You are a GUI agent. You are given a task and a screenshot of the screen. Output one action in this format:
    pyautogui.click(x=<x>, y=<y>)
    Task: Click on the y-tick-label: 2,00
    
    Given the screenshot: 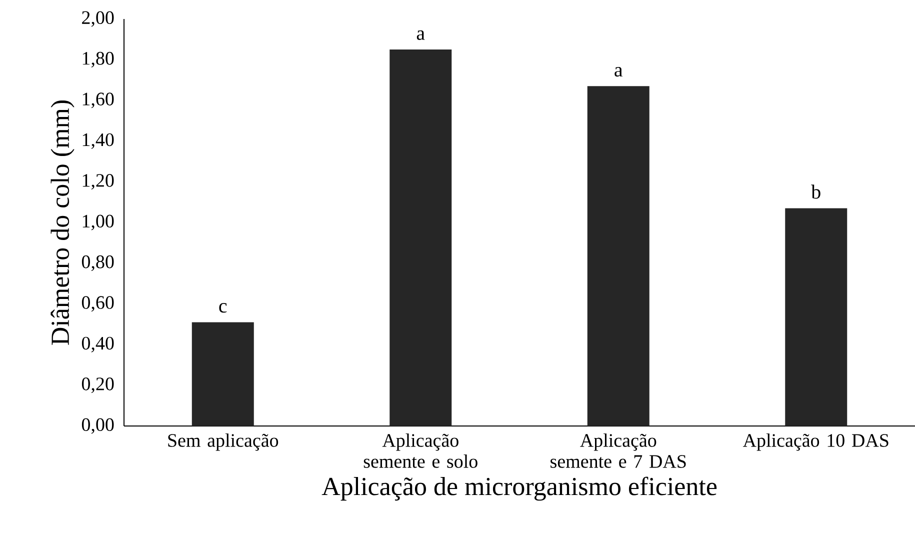 What is the action you would take?
    pyautogui.click(x=98, y=19)
    